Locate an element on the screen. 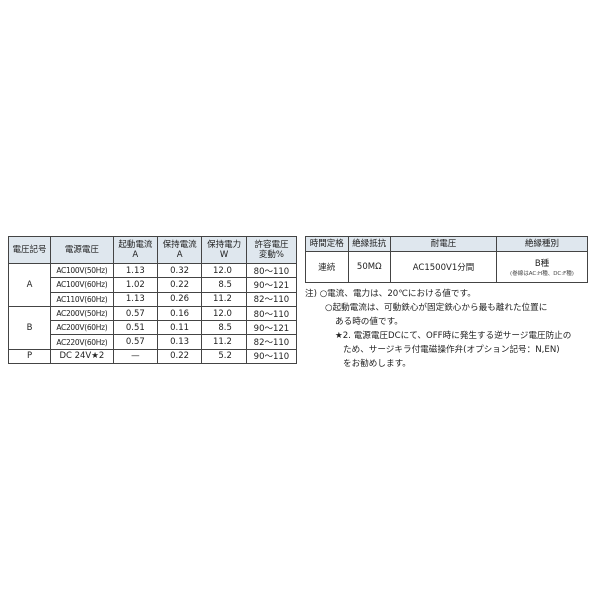 This screenshot has height=600, width=600. header-insulation-resistance: 絶縁抵抗 is located at coordinates (369, 244).